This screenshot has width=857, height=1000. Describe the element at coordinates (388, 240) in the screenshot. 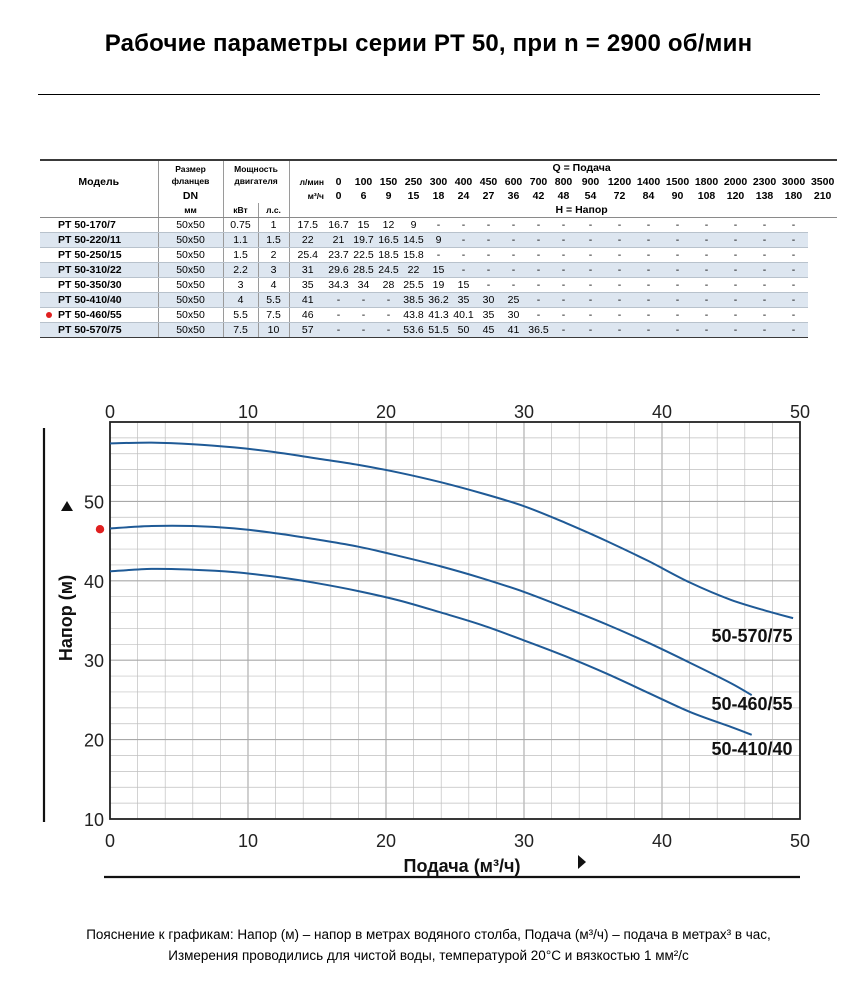

I see `head-value-cell: 16.5` at that location.